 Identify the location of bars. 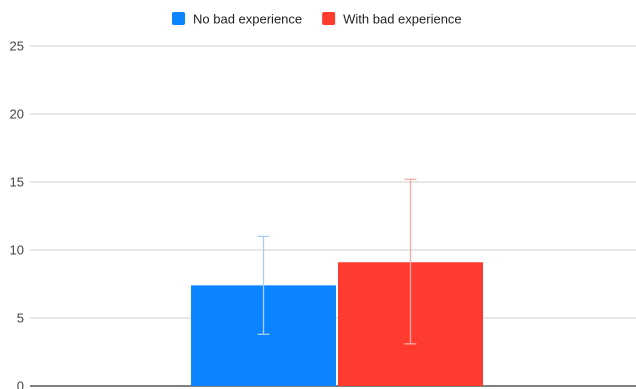
(337, 324).